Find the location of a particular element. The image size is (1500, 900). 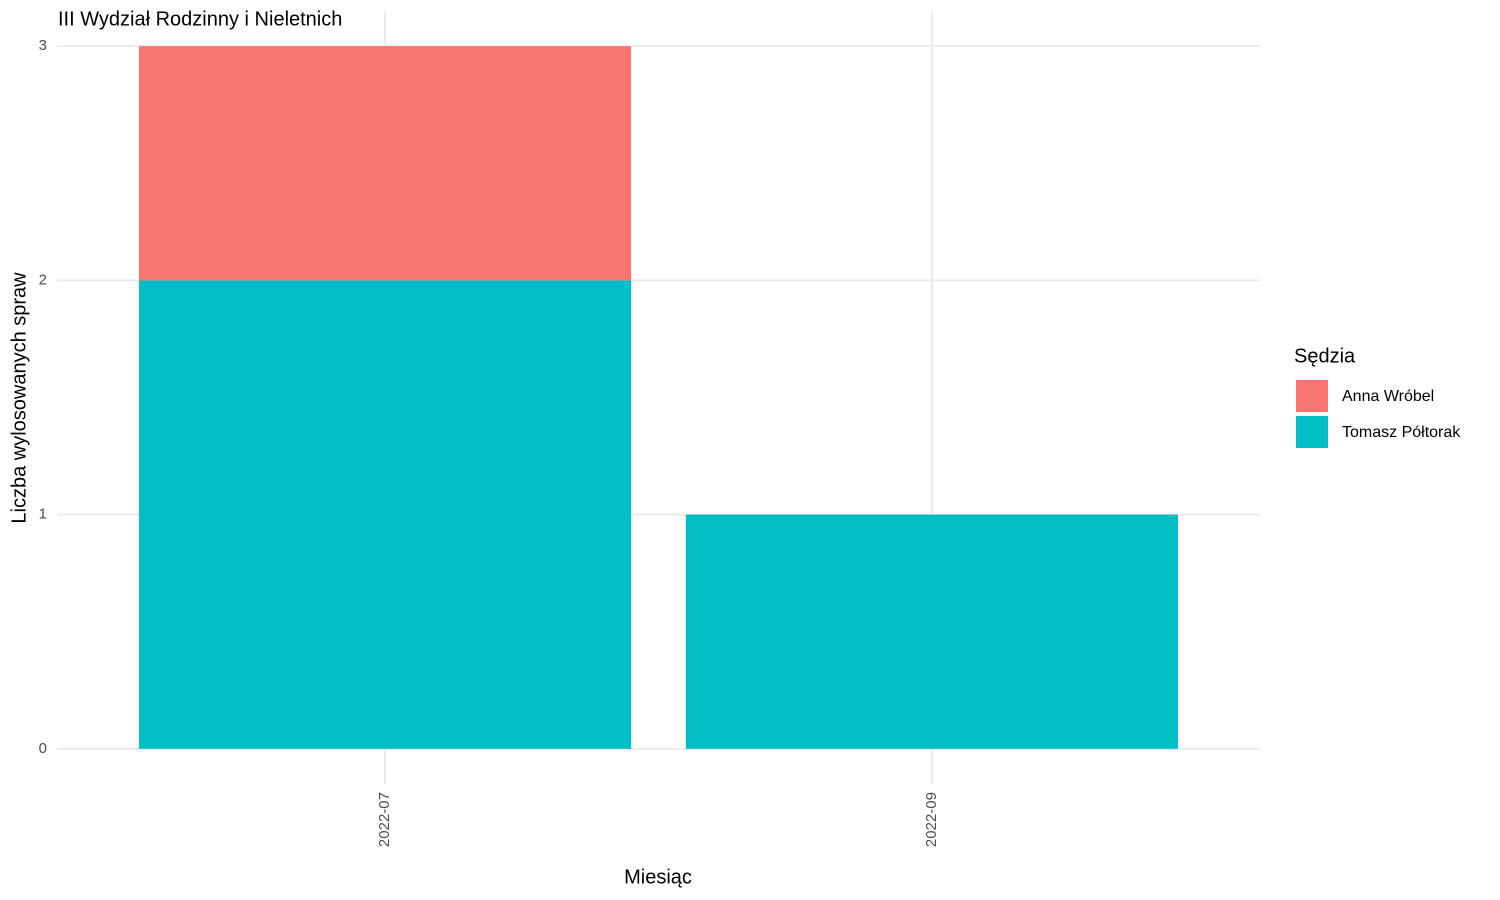

x-tick-label: 2022-07 is located at coordinates (384, 819).